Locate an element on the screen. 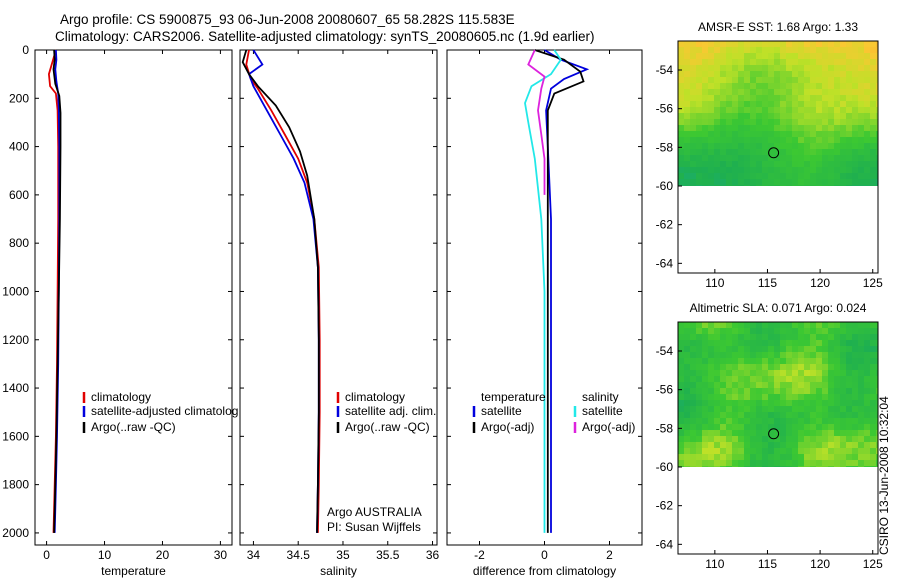 Image resolution: width=900 pixels, height=580 pixels. salinity-series-black is located at coordinates (280, 291).